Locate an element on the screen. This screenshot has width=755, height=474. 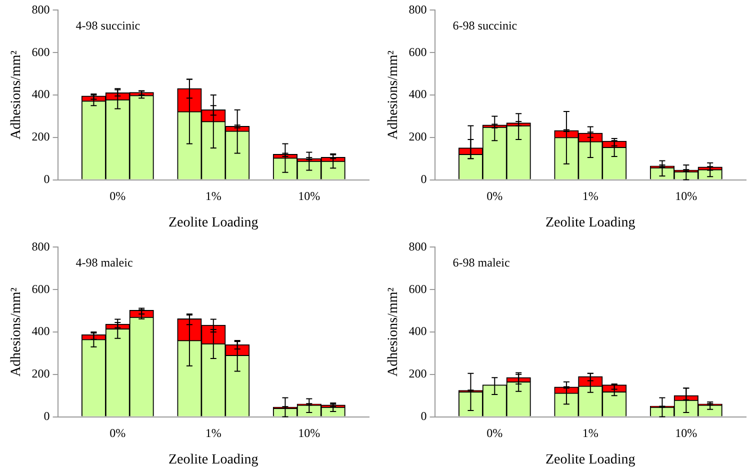
text: 4-98 succinic is located at coordinates (108, 25).